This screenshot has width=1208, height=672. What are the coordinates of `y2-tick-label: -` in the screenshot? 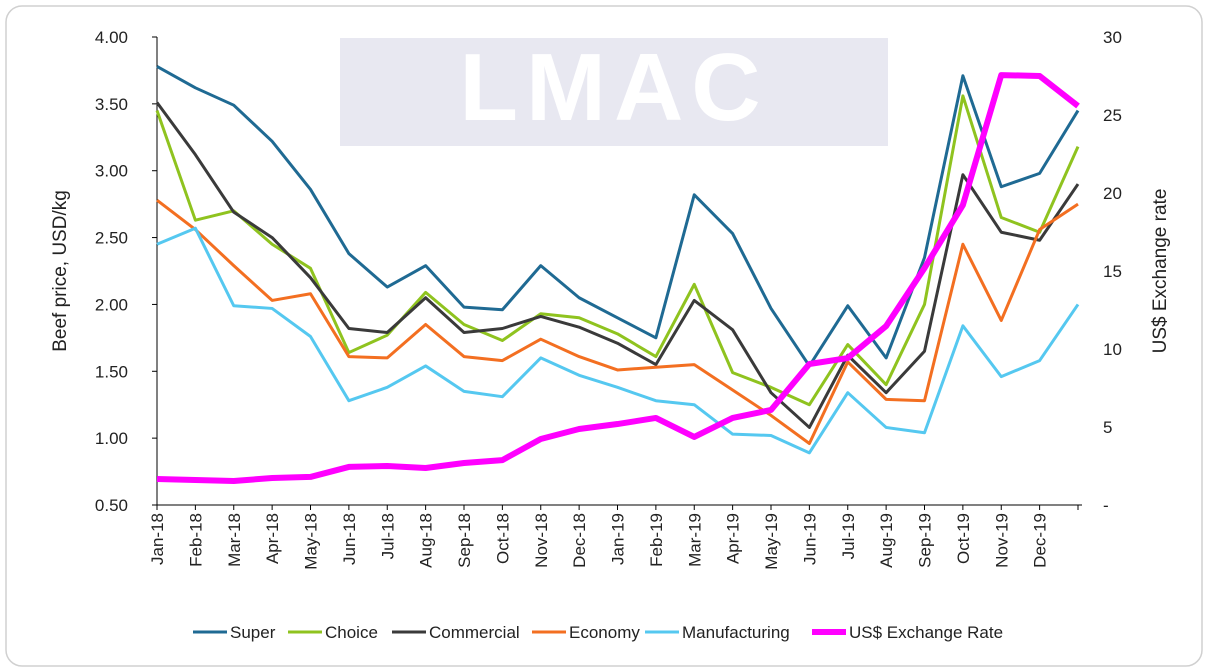 It's located at (1106, 505).